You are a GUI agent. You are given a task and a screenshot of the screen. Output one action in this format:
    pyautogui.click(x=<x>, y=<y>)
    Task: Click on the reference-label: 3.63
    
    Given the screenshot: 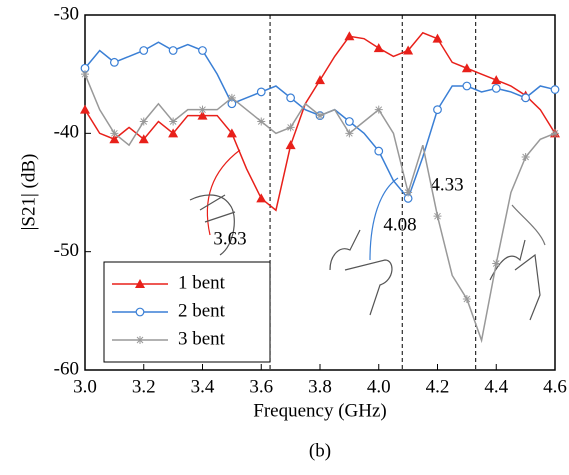 What is the action you would take?
    pyautogui.click(x=229, y=238)
    